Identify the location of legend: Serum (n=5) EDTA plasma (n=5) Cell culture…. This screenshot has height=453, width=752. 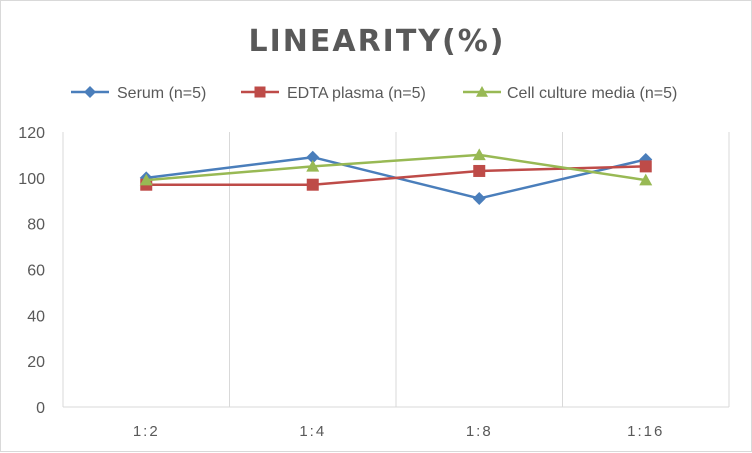
(374, 93).